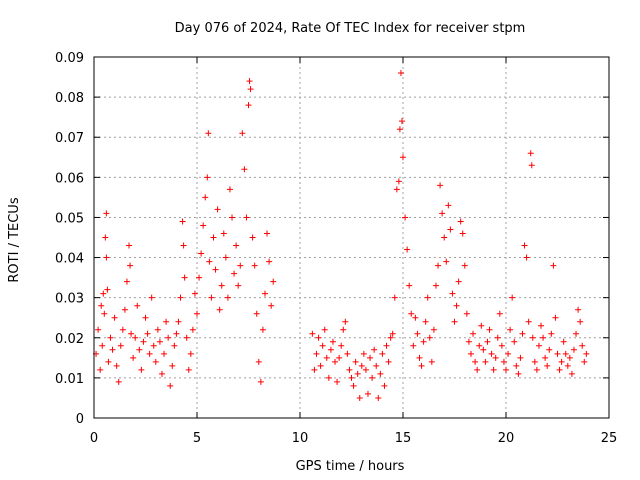  What do you see at coordinates (69, 379) in the screenshot?
I see `y-tick-label: 0.01` at bounding box center [69, 379].